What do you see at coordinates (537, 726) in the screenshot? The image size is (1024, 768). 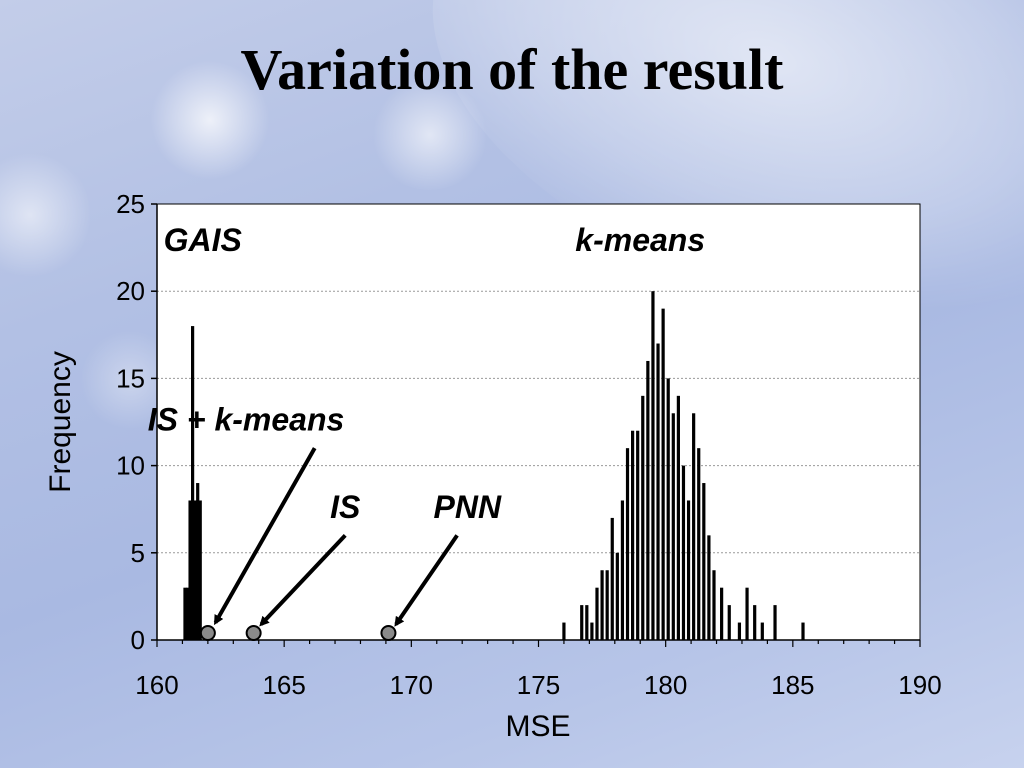 I see `x-axis-label: MSE` at bounding box center [537, 726].